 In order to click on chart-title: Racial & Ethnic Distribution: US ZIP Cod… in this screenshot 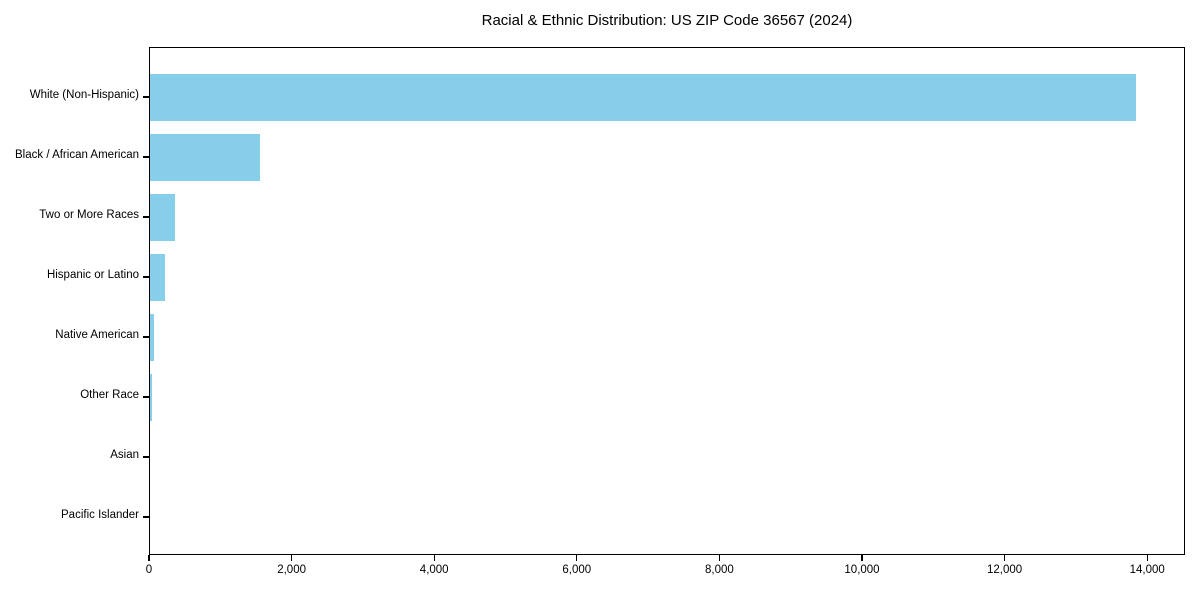, I will do `click(667, 20)`.